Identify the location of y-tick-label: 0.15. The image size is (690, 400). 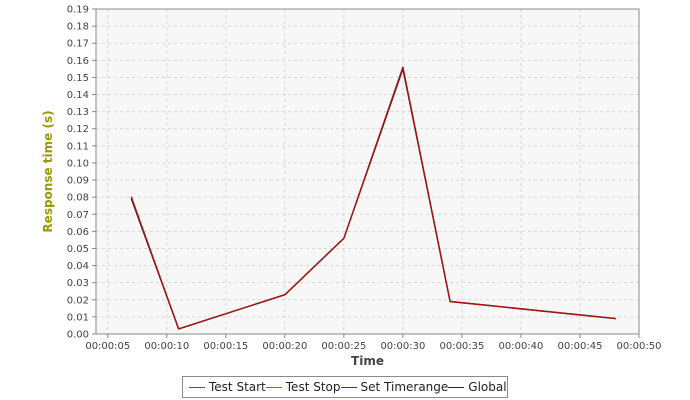
(78, 78).